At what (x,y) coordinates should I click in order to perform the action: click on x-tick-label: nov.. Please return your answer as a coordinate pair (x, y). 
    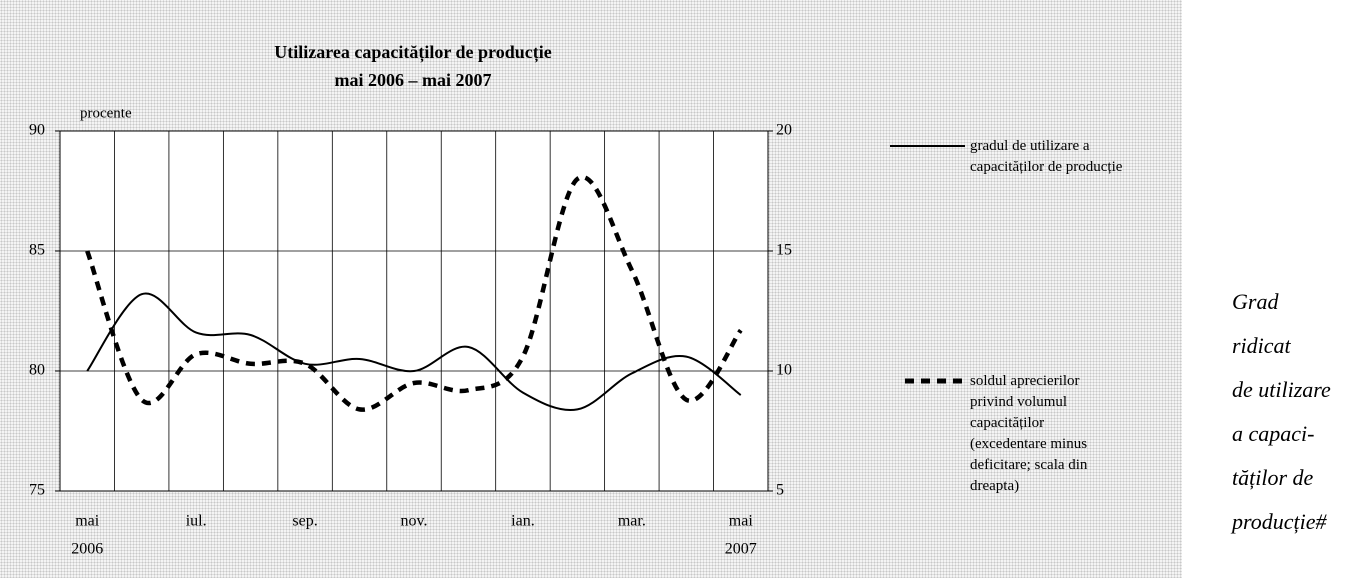
    Looking at the image, I should click on (414, 521).